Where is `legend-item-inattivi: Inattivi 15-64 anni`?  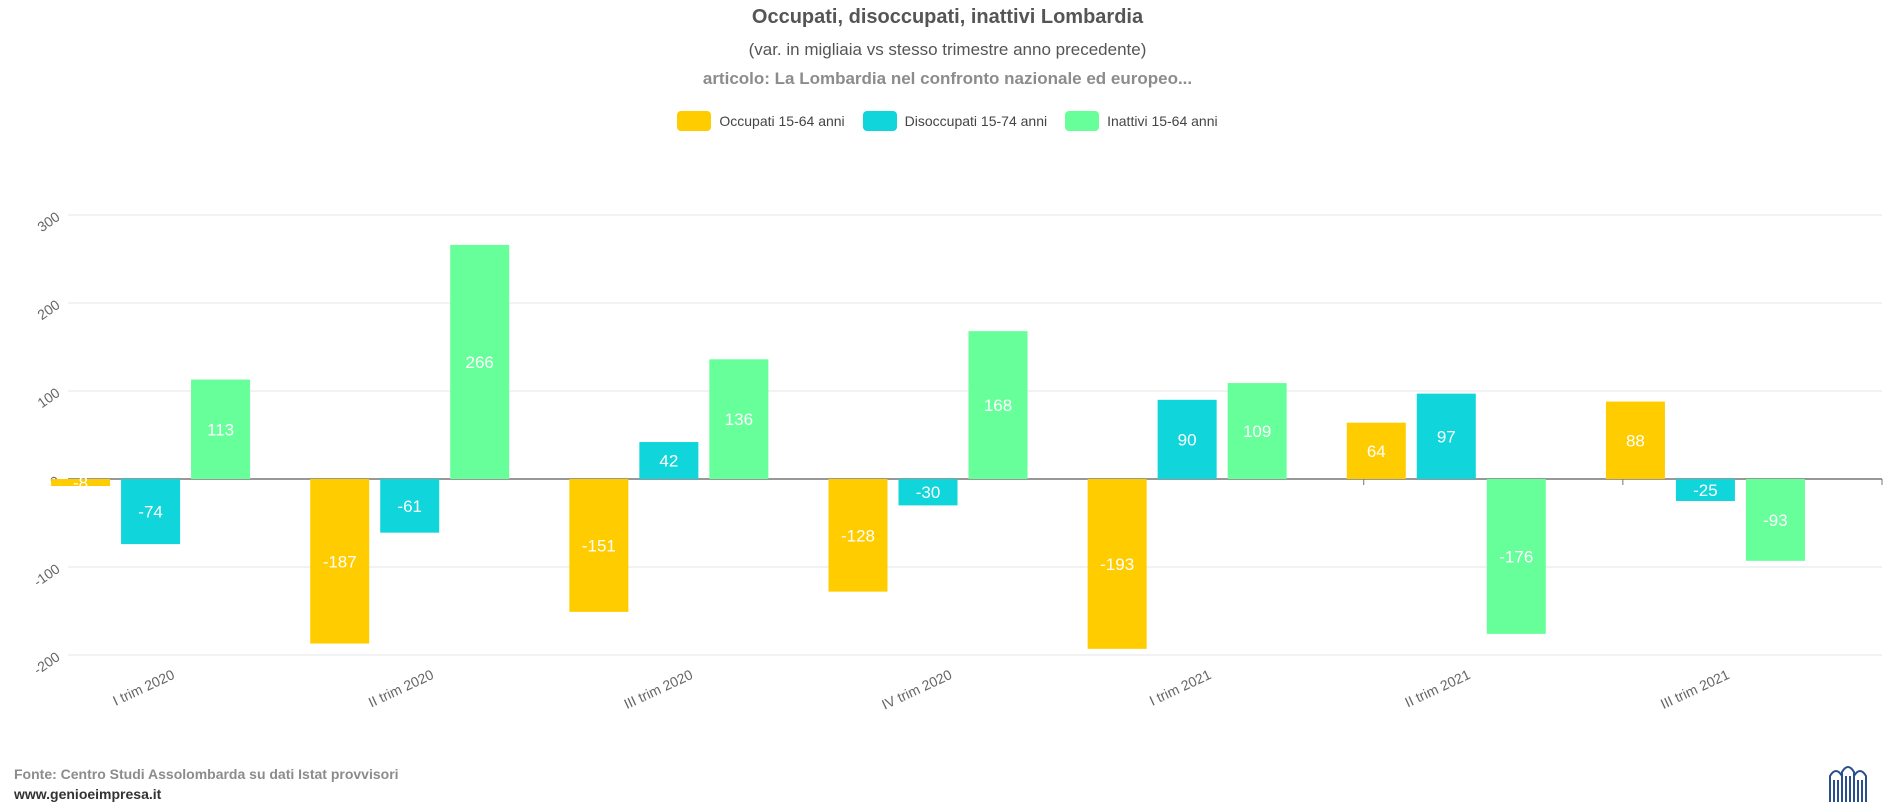 legend-item-inattivi: Inattivi 15-64 anni is located at coordinates (1141, 121).